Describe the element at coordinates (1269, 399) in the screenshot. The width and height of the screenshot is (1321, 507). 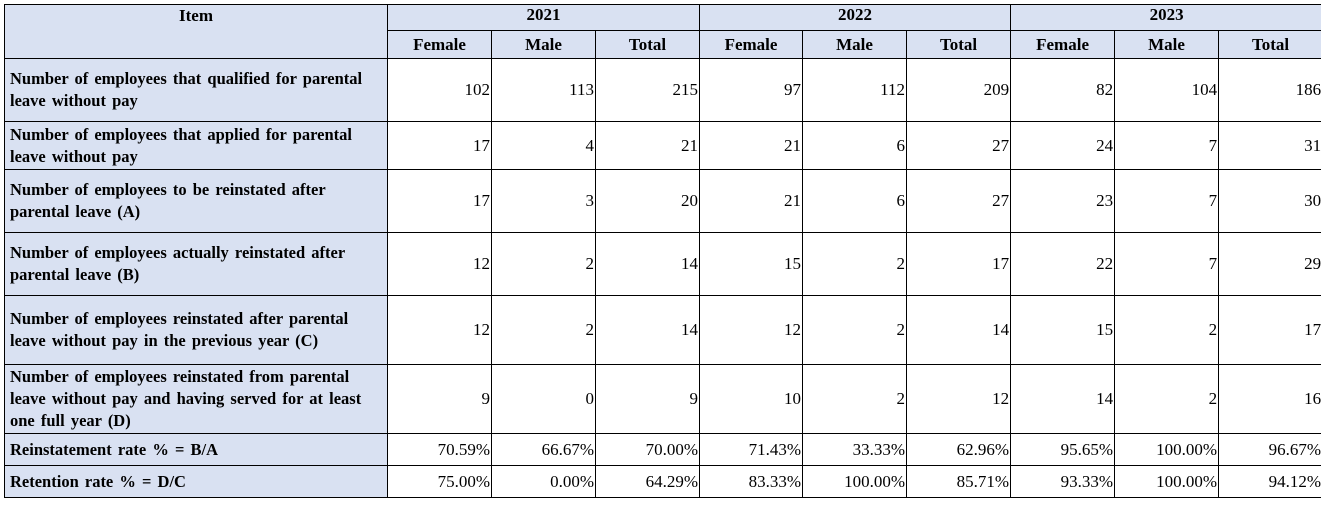
I see `table-cell: 16` at that location.